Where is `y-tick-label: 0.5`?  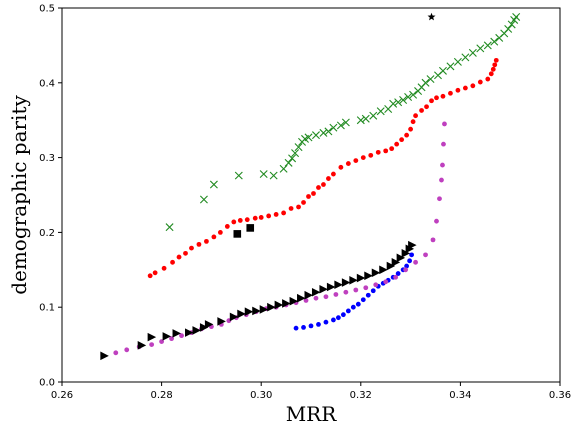 y-tick-label: 0.5 is located at coordinates (47, 9).